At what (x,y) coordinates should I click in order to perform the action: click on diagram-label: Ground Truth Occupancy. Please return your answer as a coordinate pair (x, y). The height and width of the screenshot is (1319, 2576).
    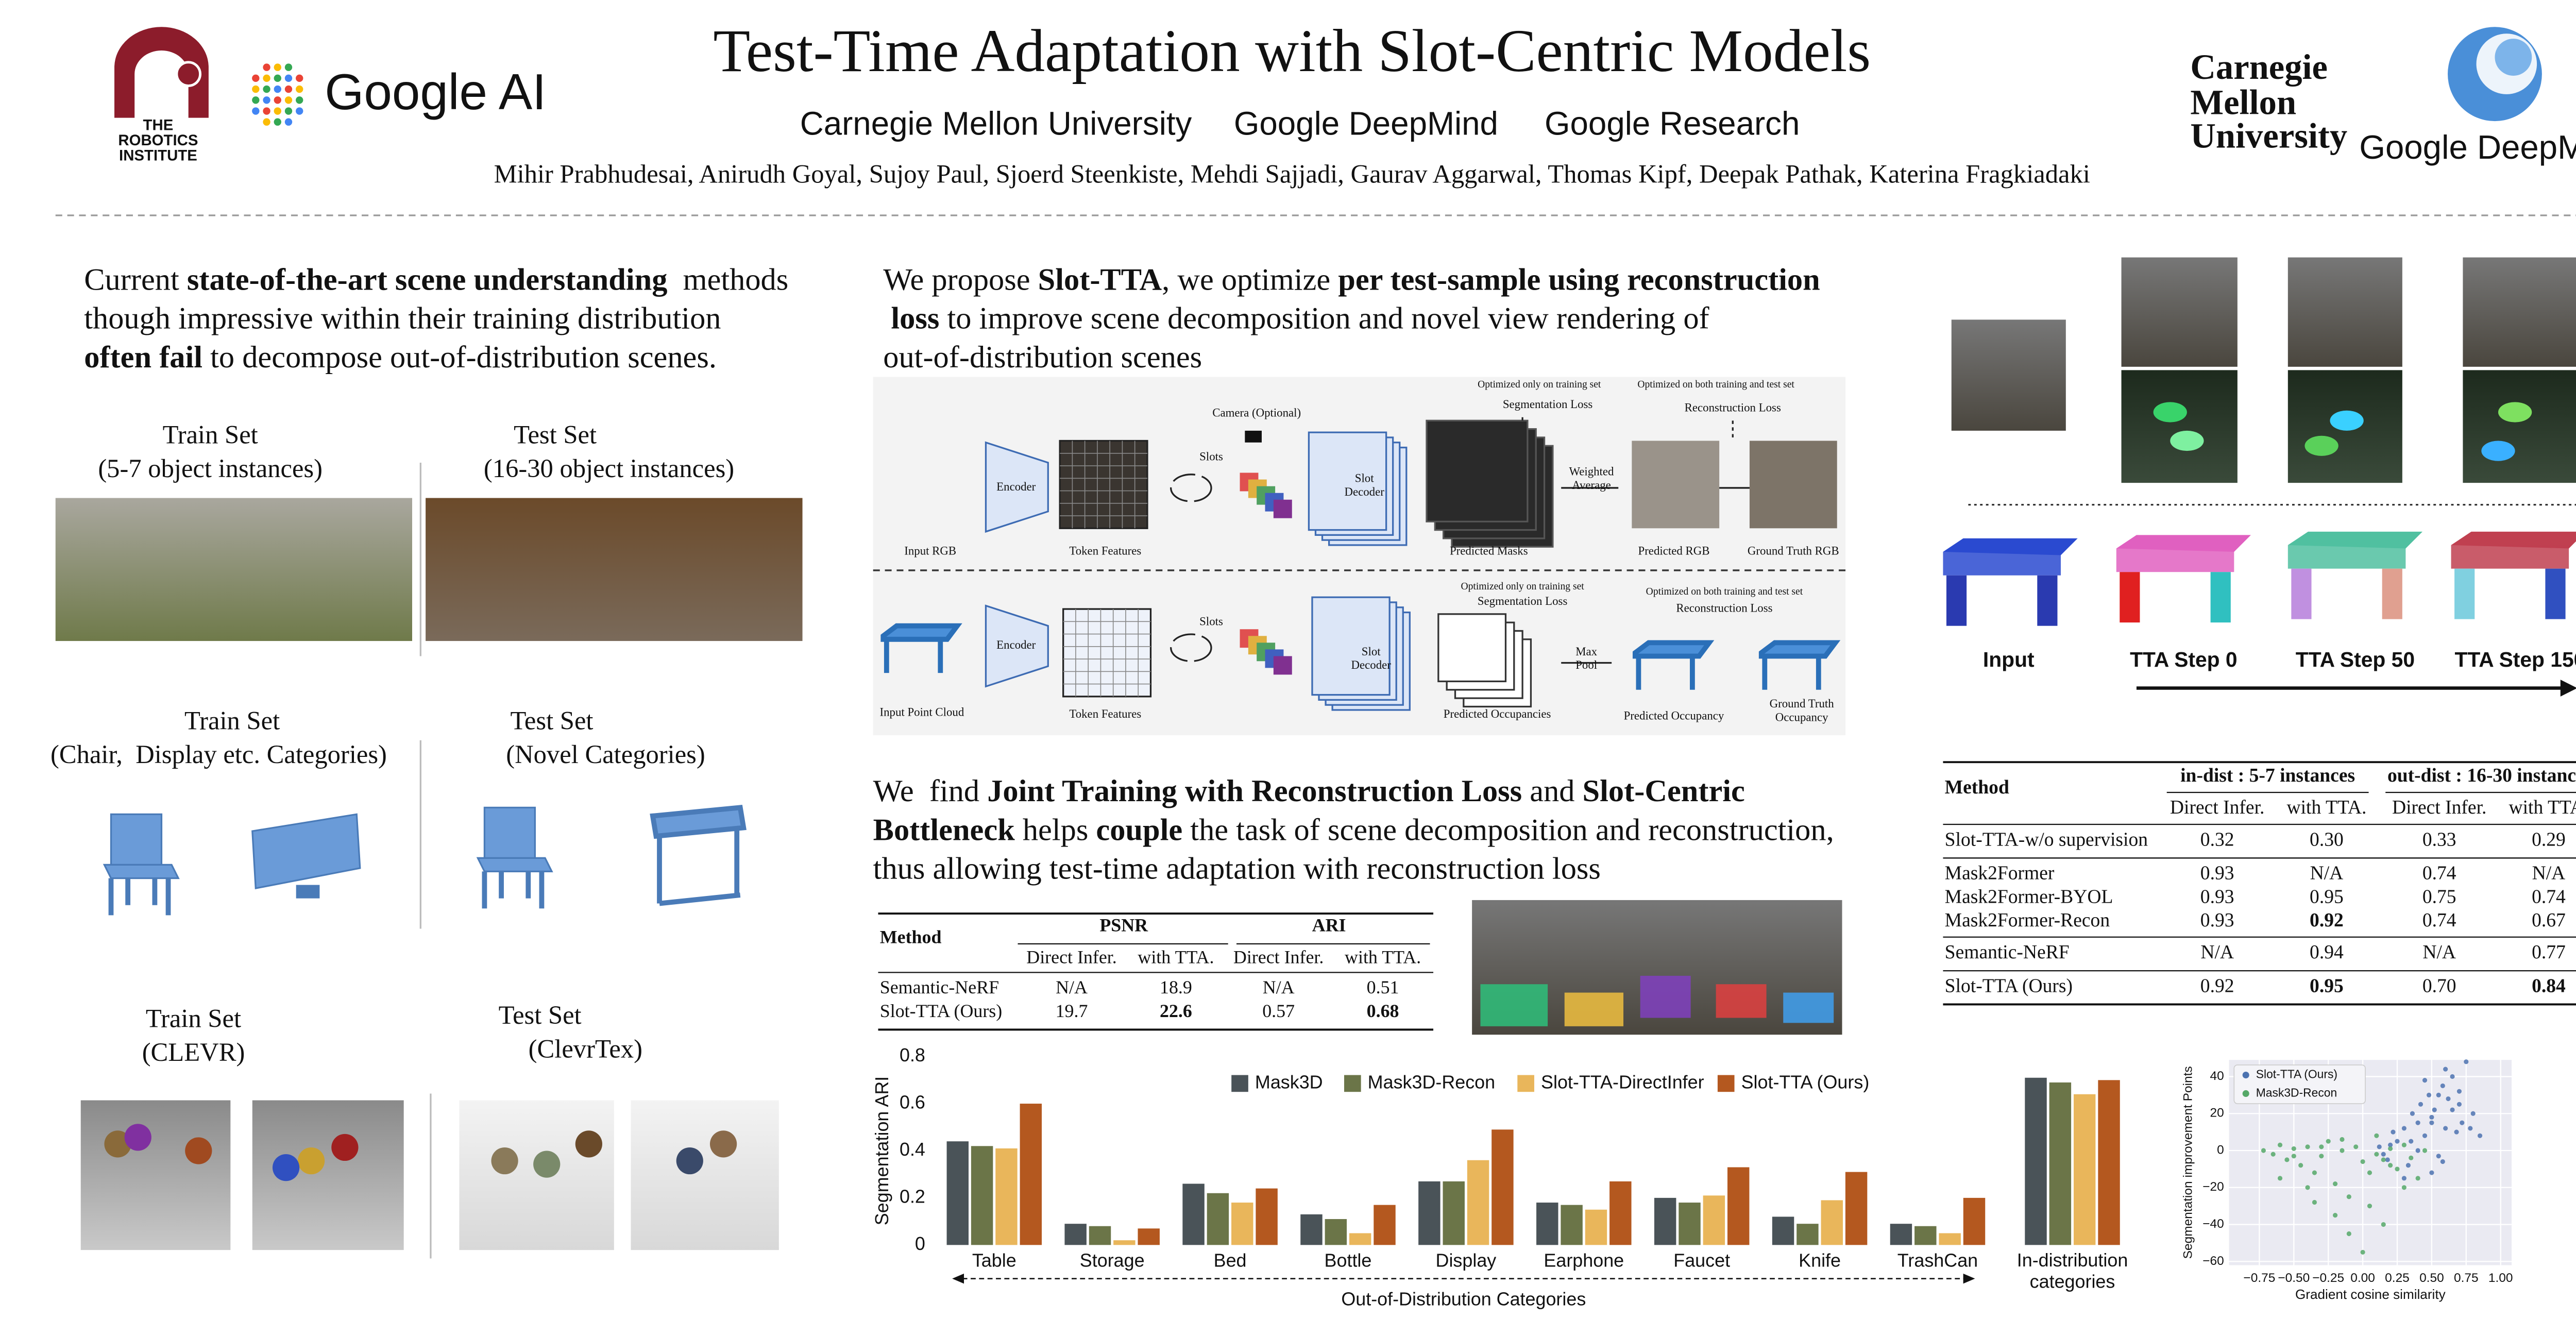
    Looking at the image, I should click on (1802, 710).